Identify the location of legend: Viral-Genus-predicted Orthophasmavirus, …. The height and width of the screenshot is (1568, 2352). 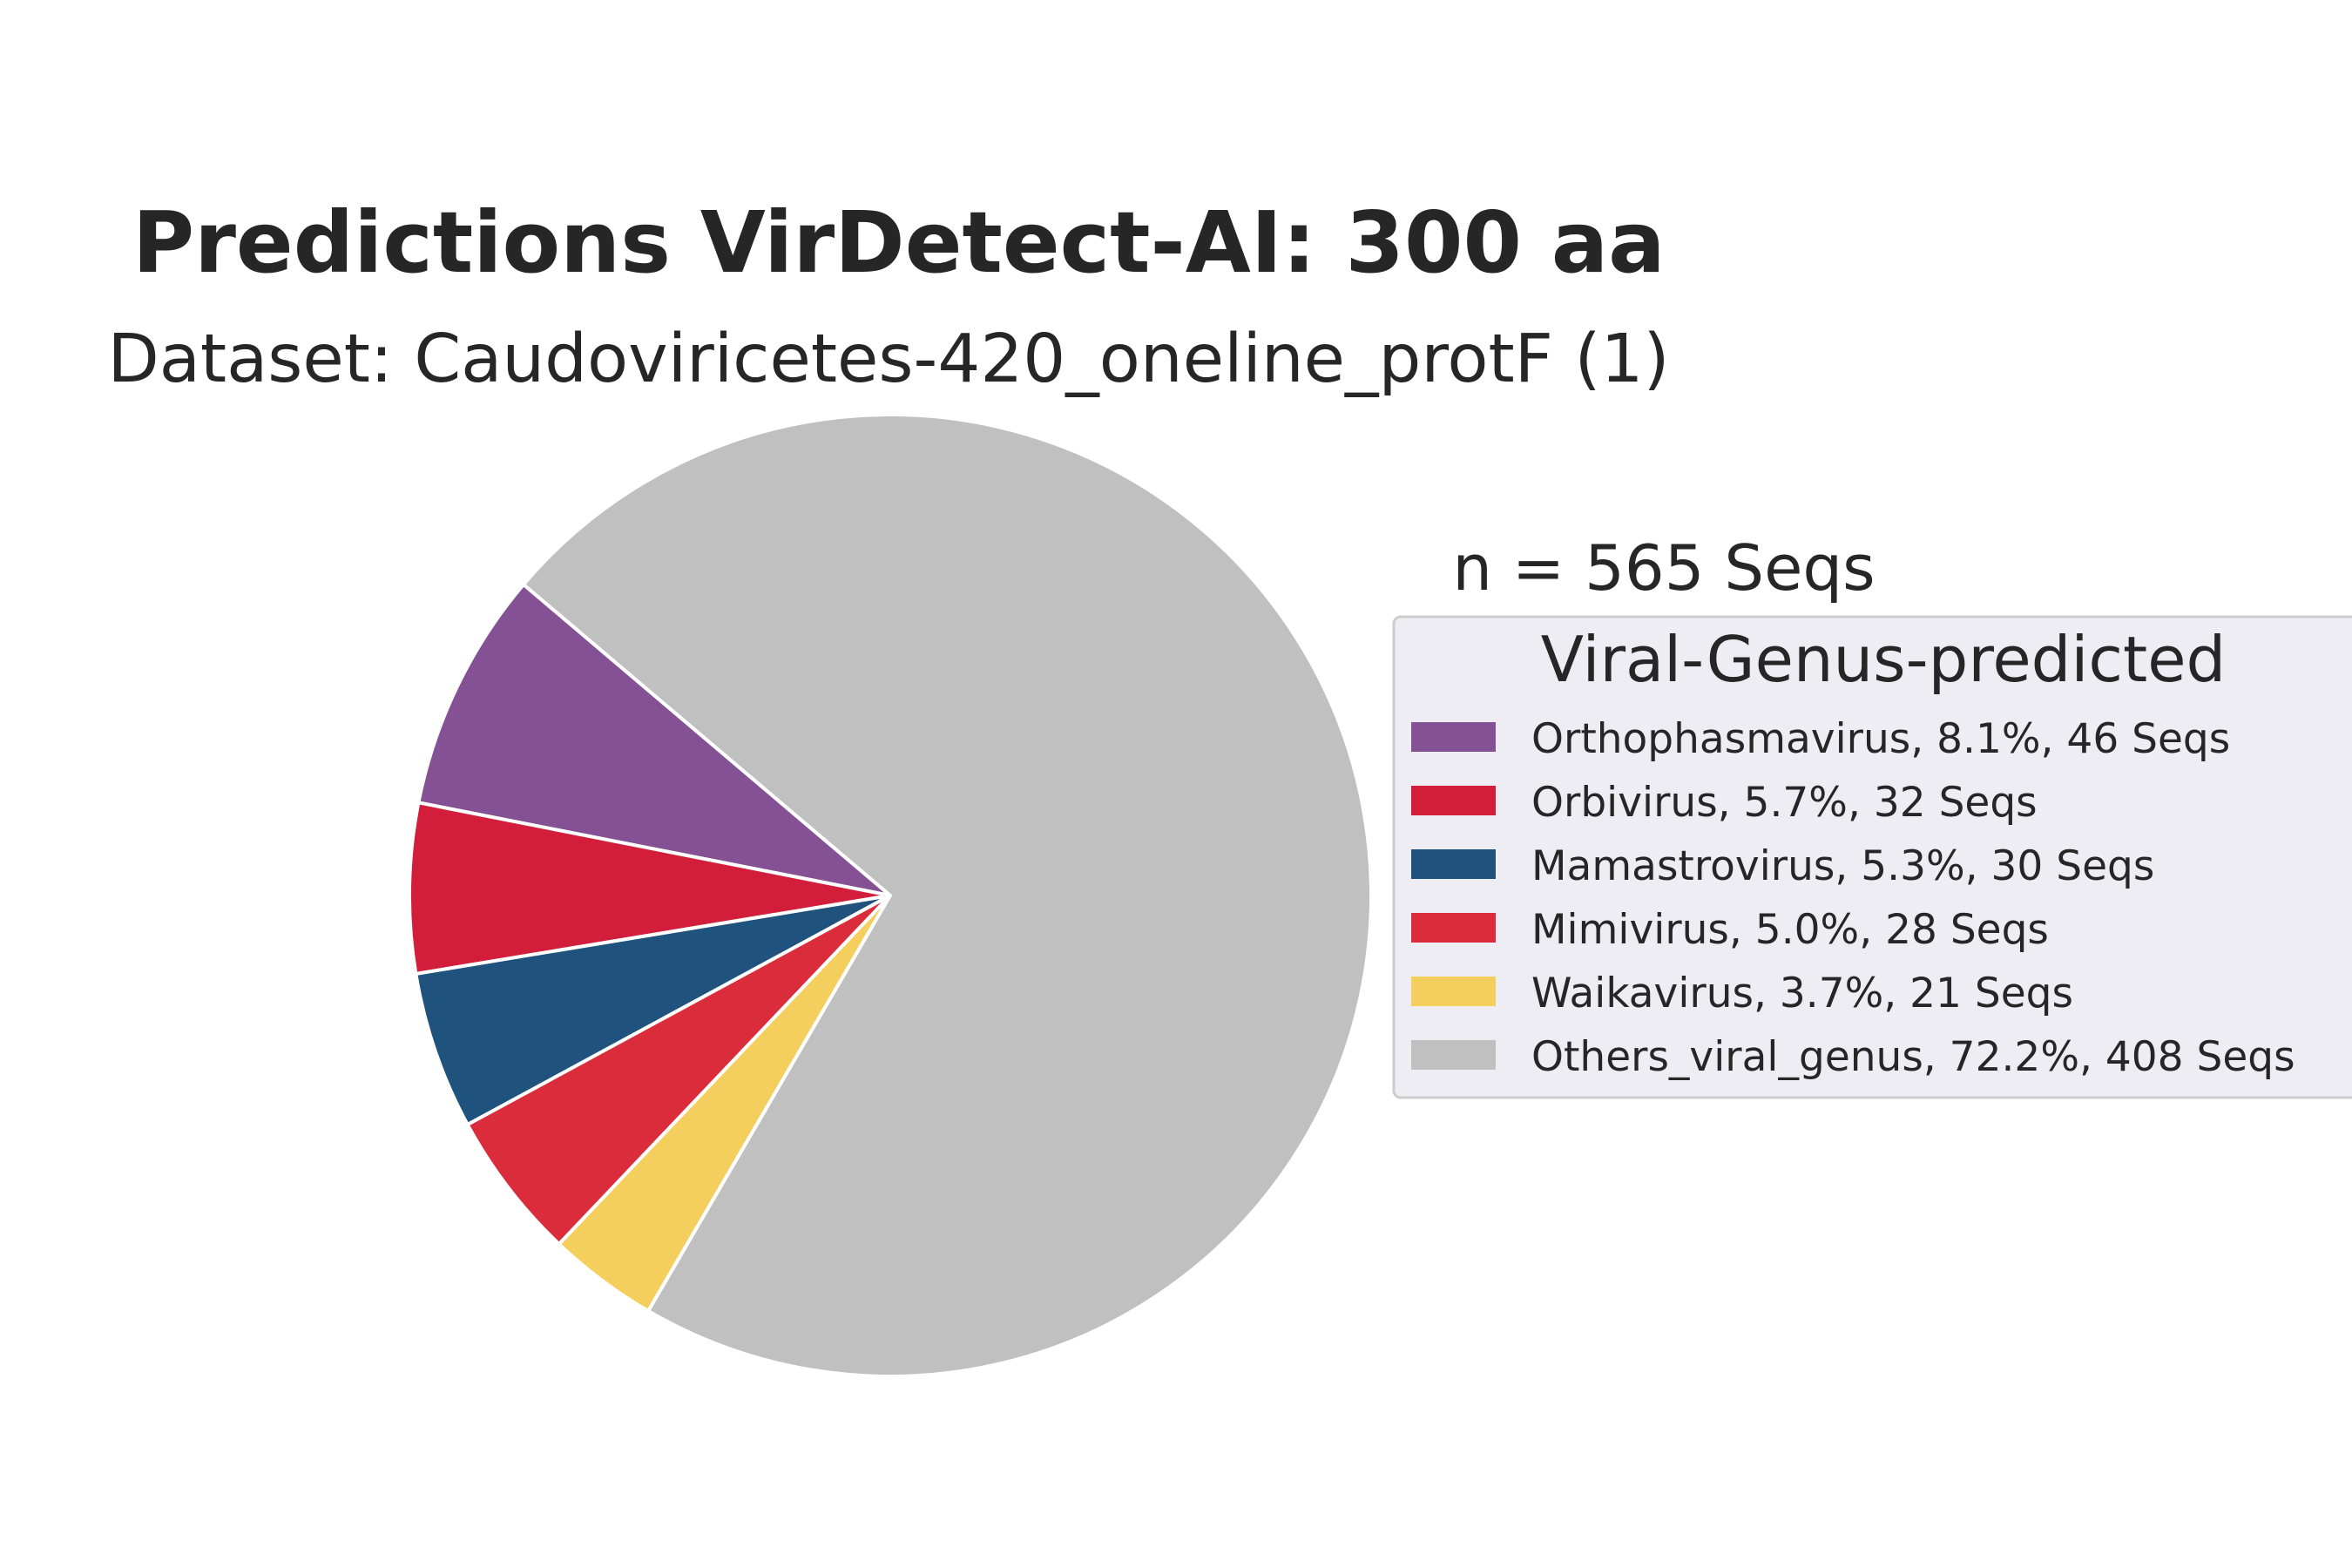
(1872, 857).